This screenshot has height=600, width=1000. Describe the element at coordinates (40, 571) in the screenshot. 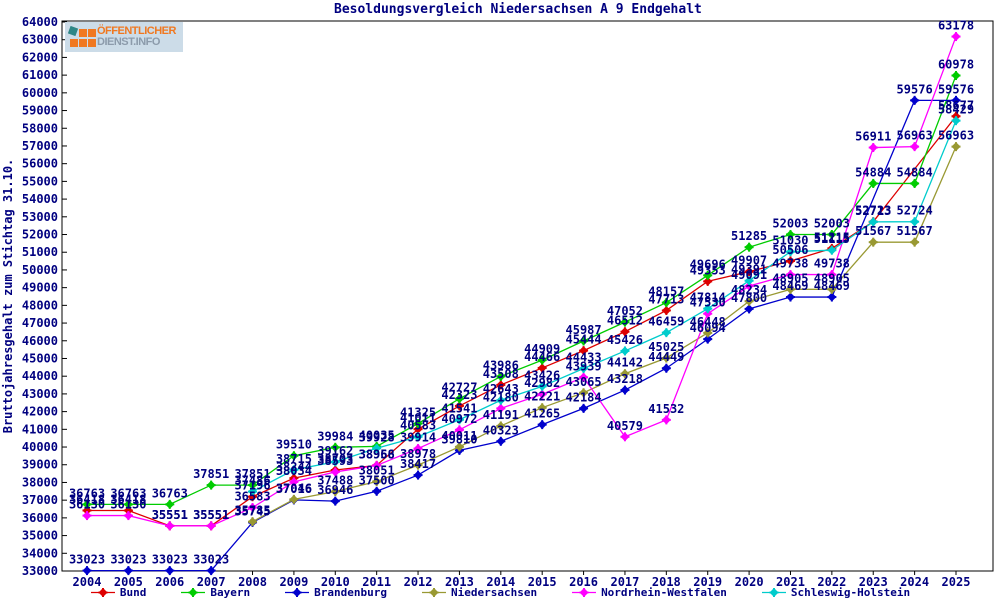

I see `y-tick-label: 33000` at that location.